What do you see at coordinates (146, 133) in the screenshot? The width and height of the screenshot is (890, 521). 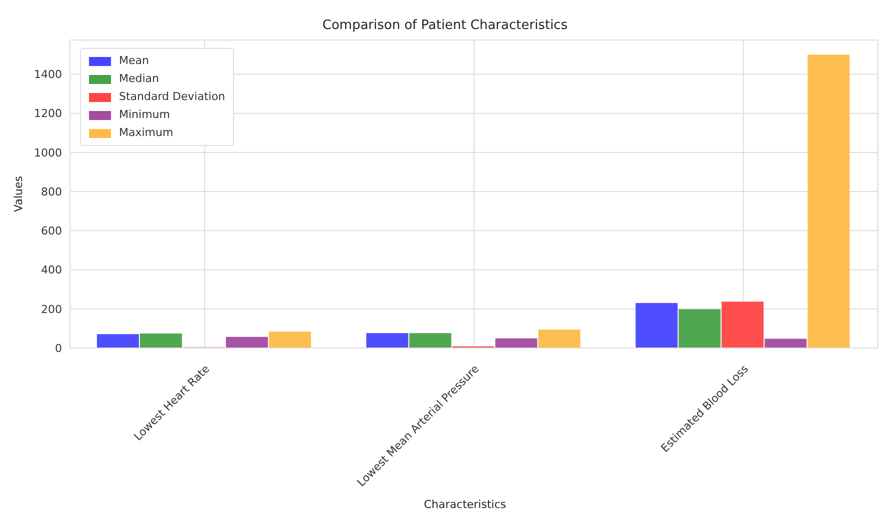 I see `legend-label: Maximum` at bounding box center [146, 133].